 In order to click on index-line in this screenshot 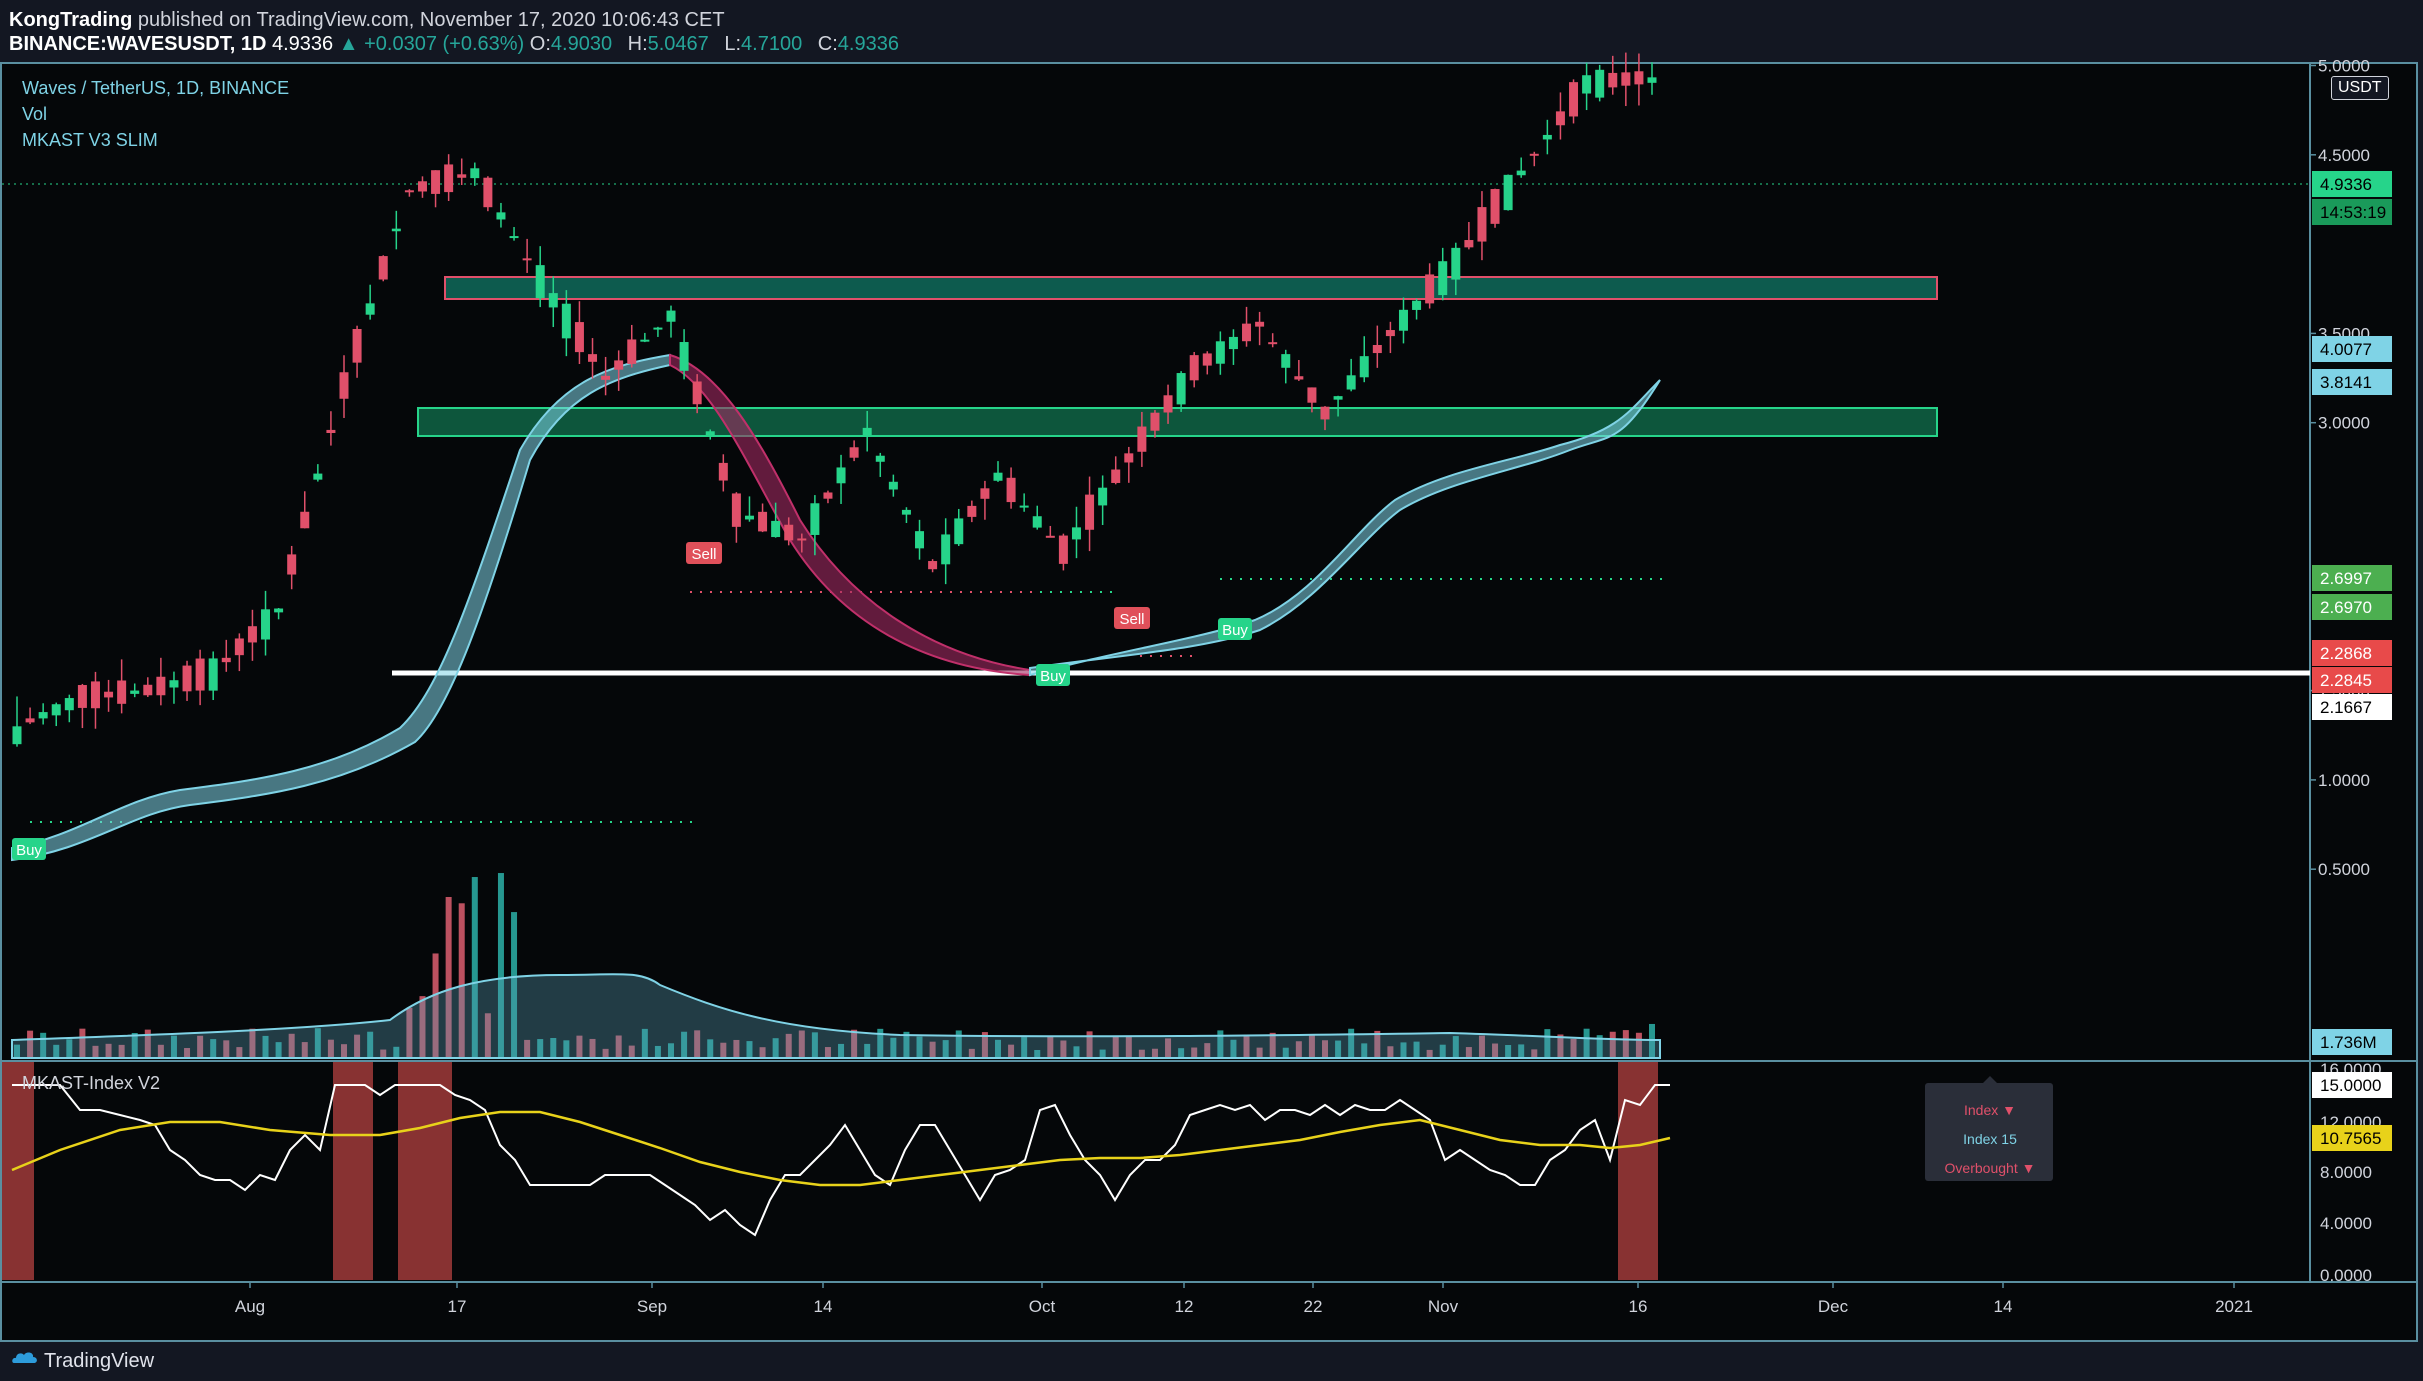, I will do `click(841, 1160)`.